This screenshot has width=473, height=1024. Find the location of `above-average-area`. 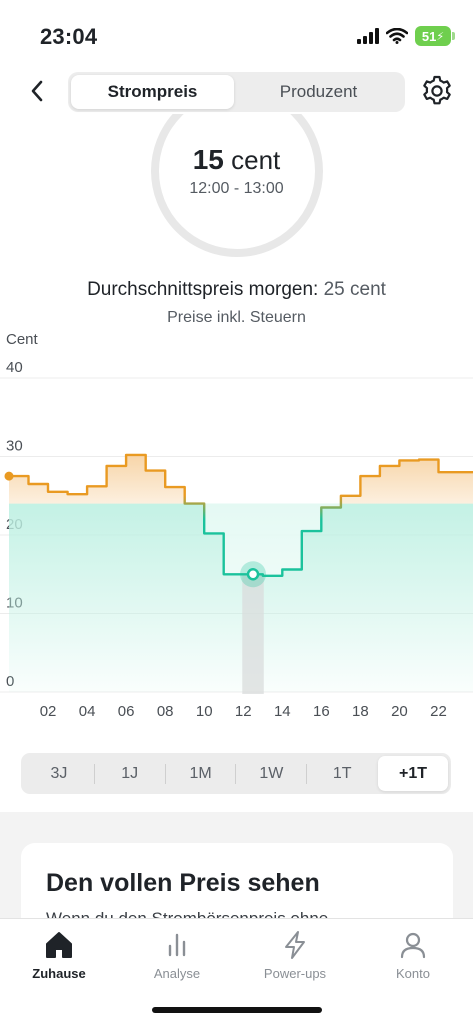

above-average-area is located at coordinates (241, 479).